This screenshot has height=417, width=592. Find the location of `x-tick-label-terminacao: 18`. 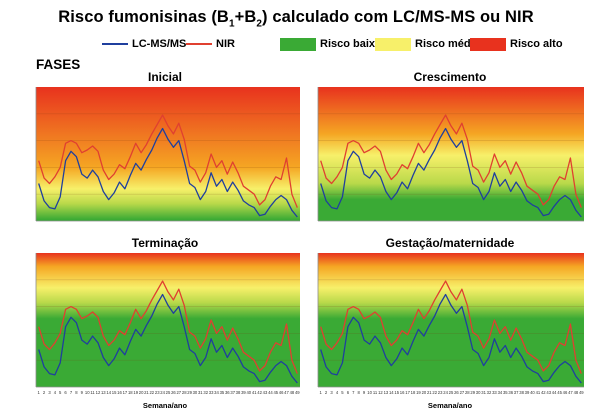

x-tick-label-terminacao: 18 is located at coordinates (130, 392).